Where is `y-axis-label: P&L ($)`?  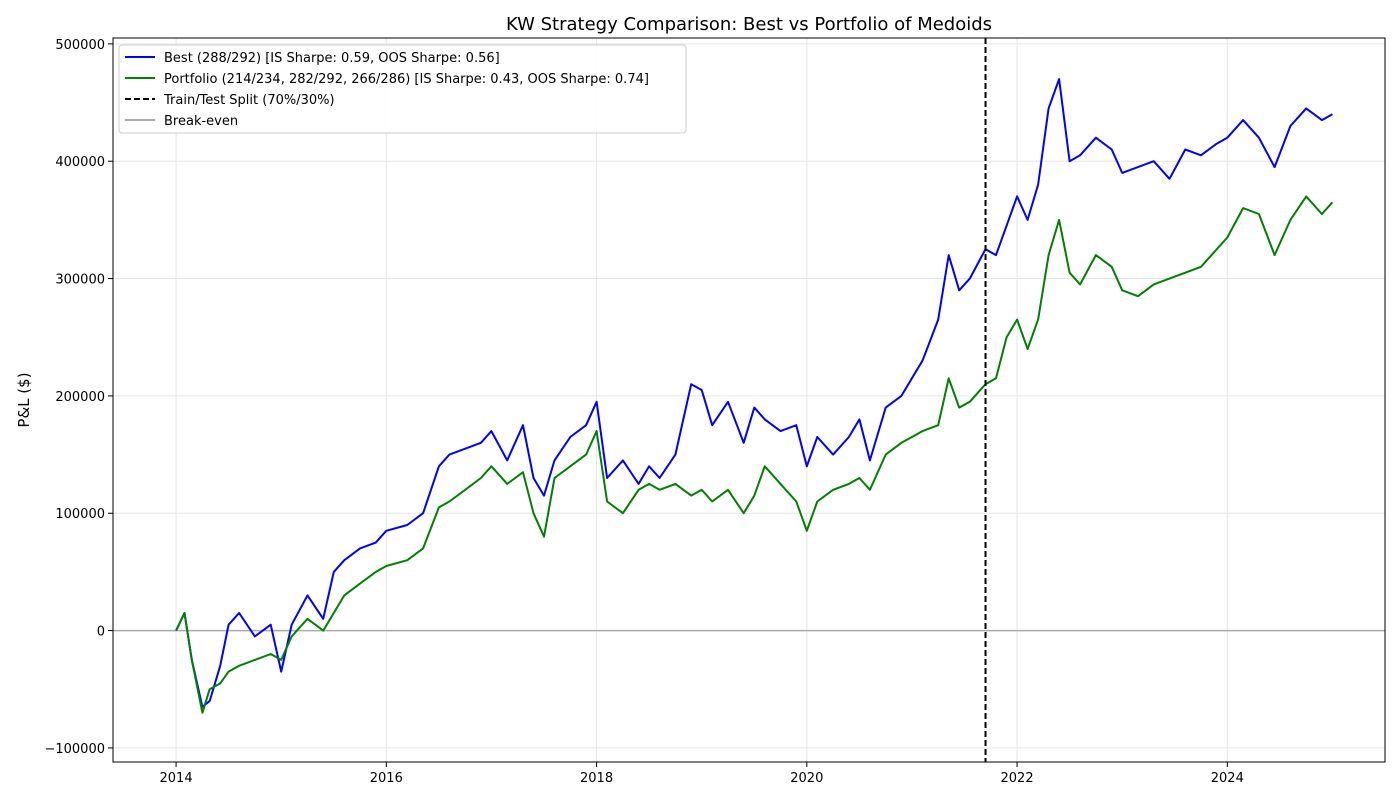
y-axis-label: P&L ($) is located at coordinates (24, 399).